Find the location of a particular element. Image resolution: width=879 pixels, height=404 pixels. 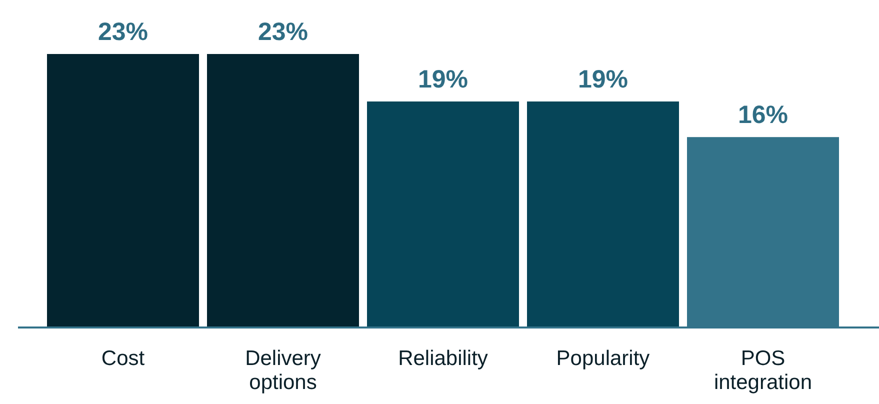

x-tick-label: Delivery options is located at coordinates (283, 370).